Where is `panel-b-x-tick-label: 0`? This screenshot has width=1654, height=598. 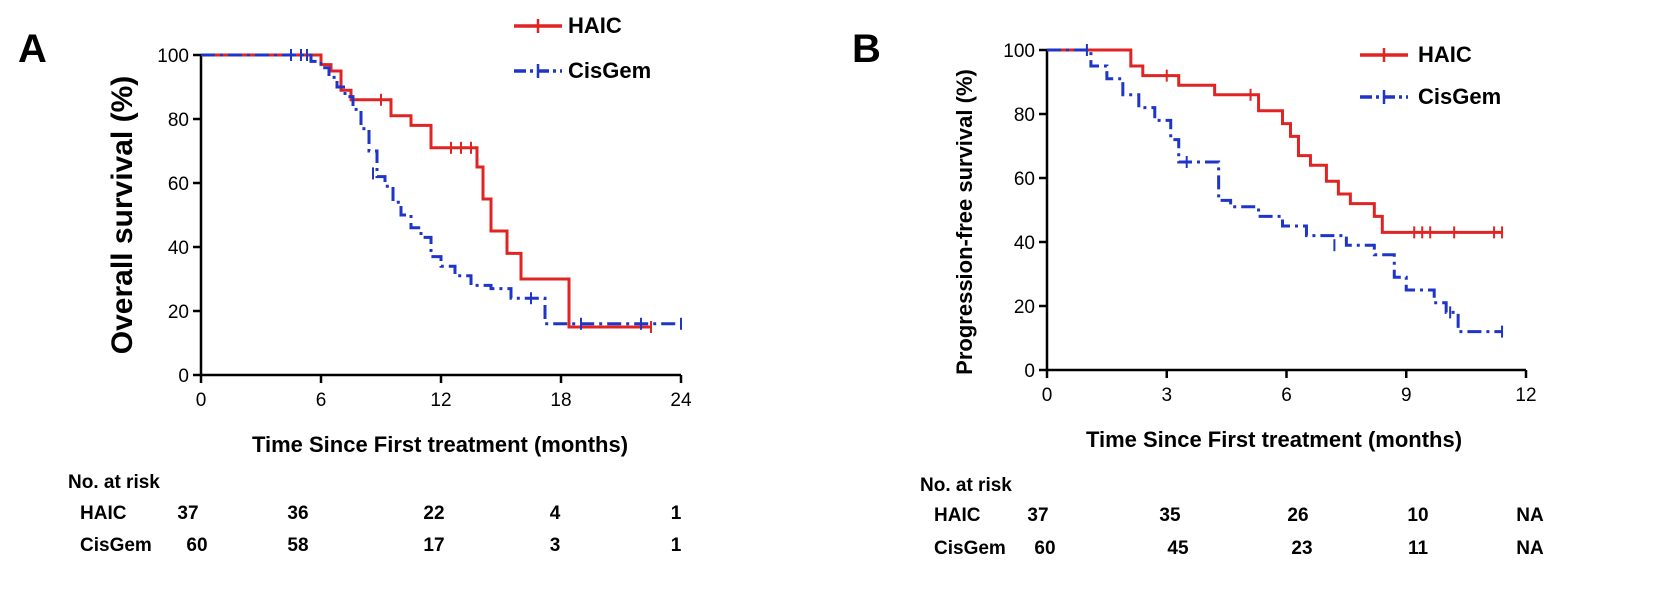
panel-b-x-tick-label: 0 is located at coordinates (1047, 395).